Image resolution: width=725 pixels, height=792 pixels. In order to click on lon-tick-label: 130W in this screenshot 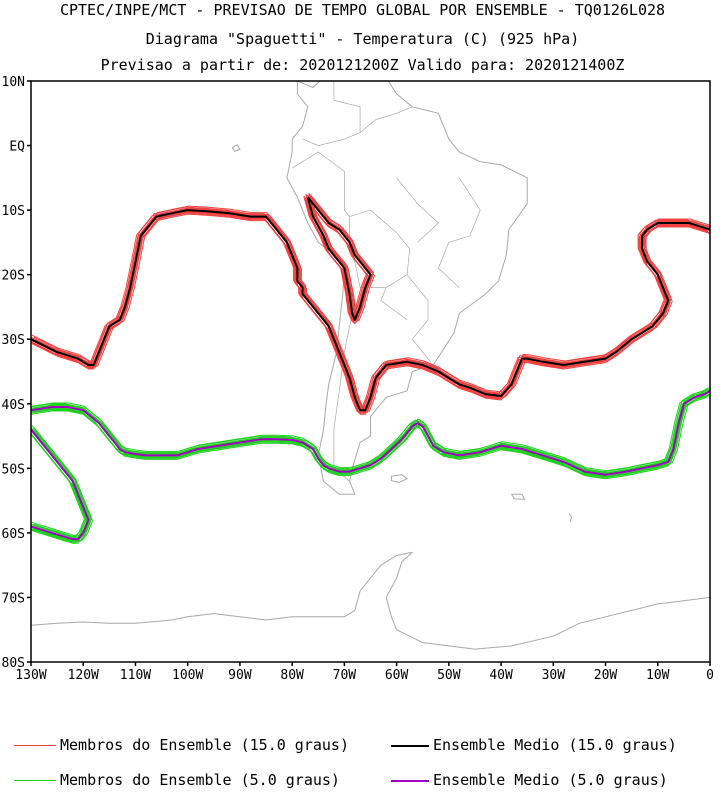, I will do `click(30, 675)`.